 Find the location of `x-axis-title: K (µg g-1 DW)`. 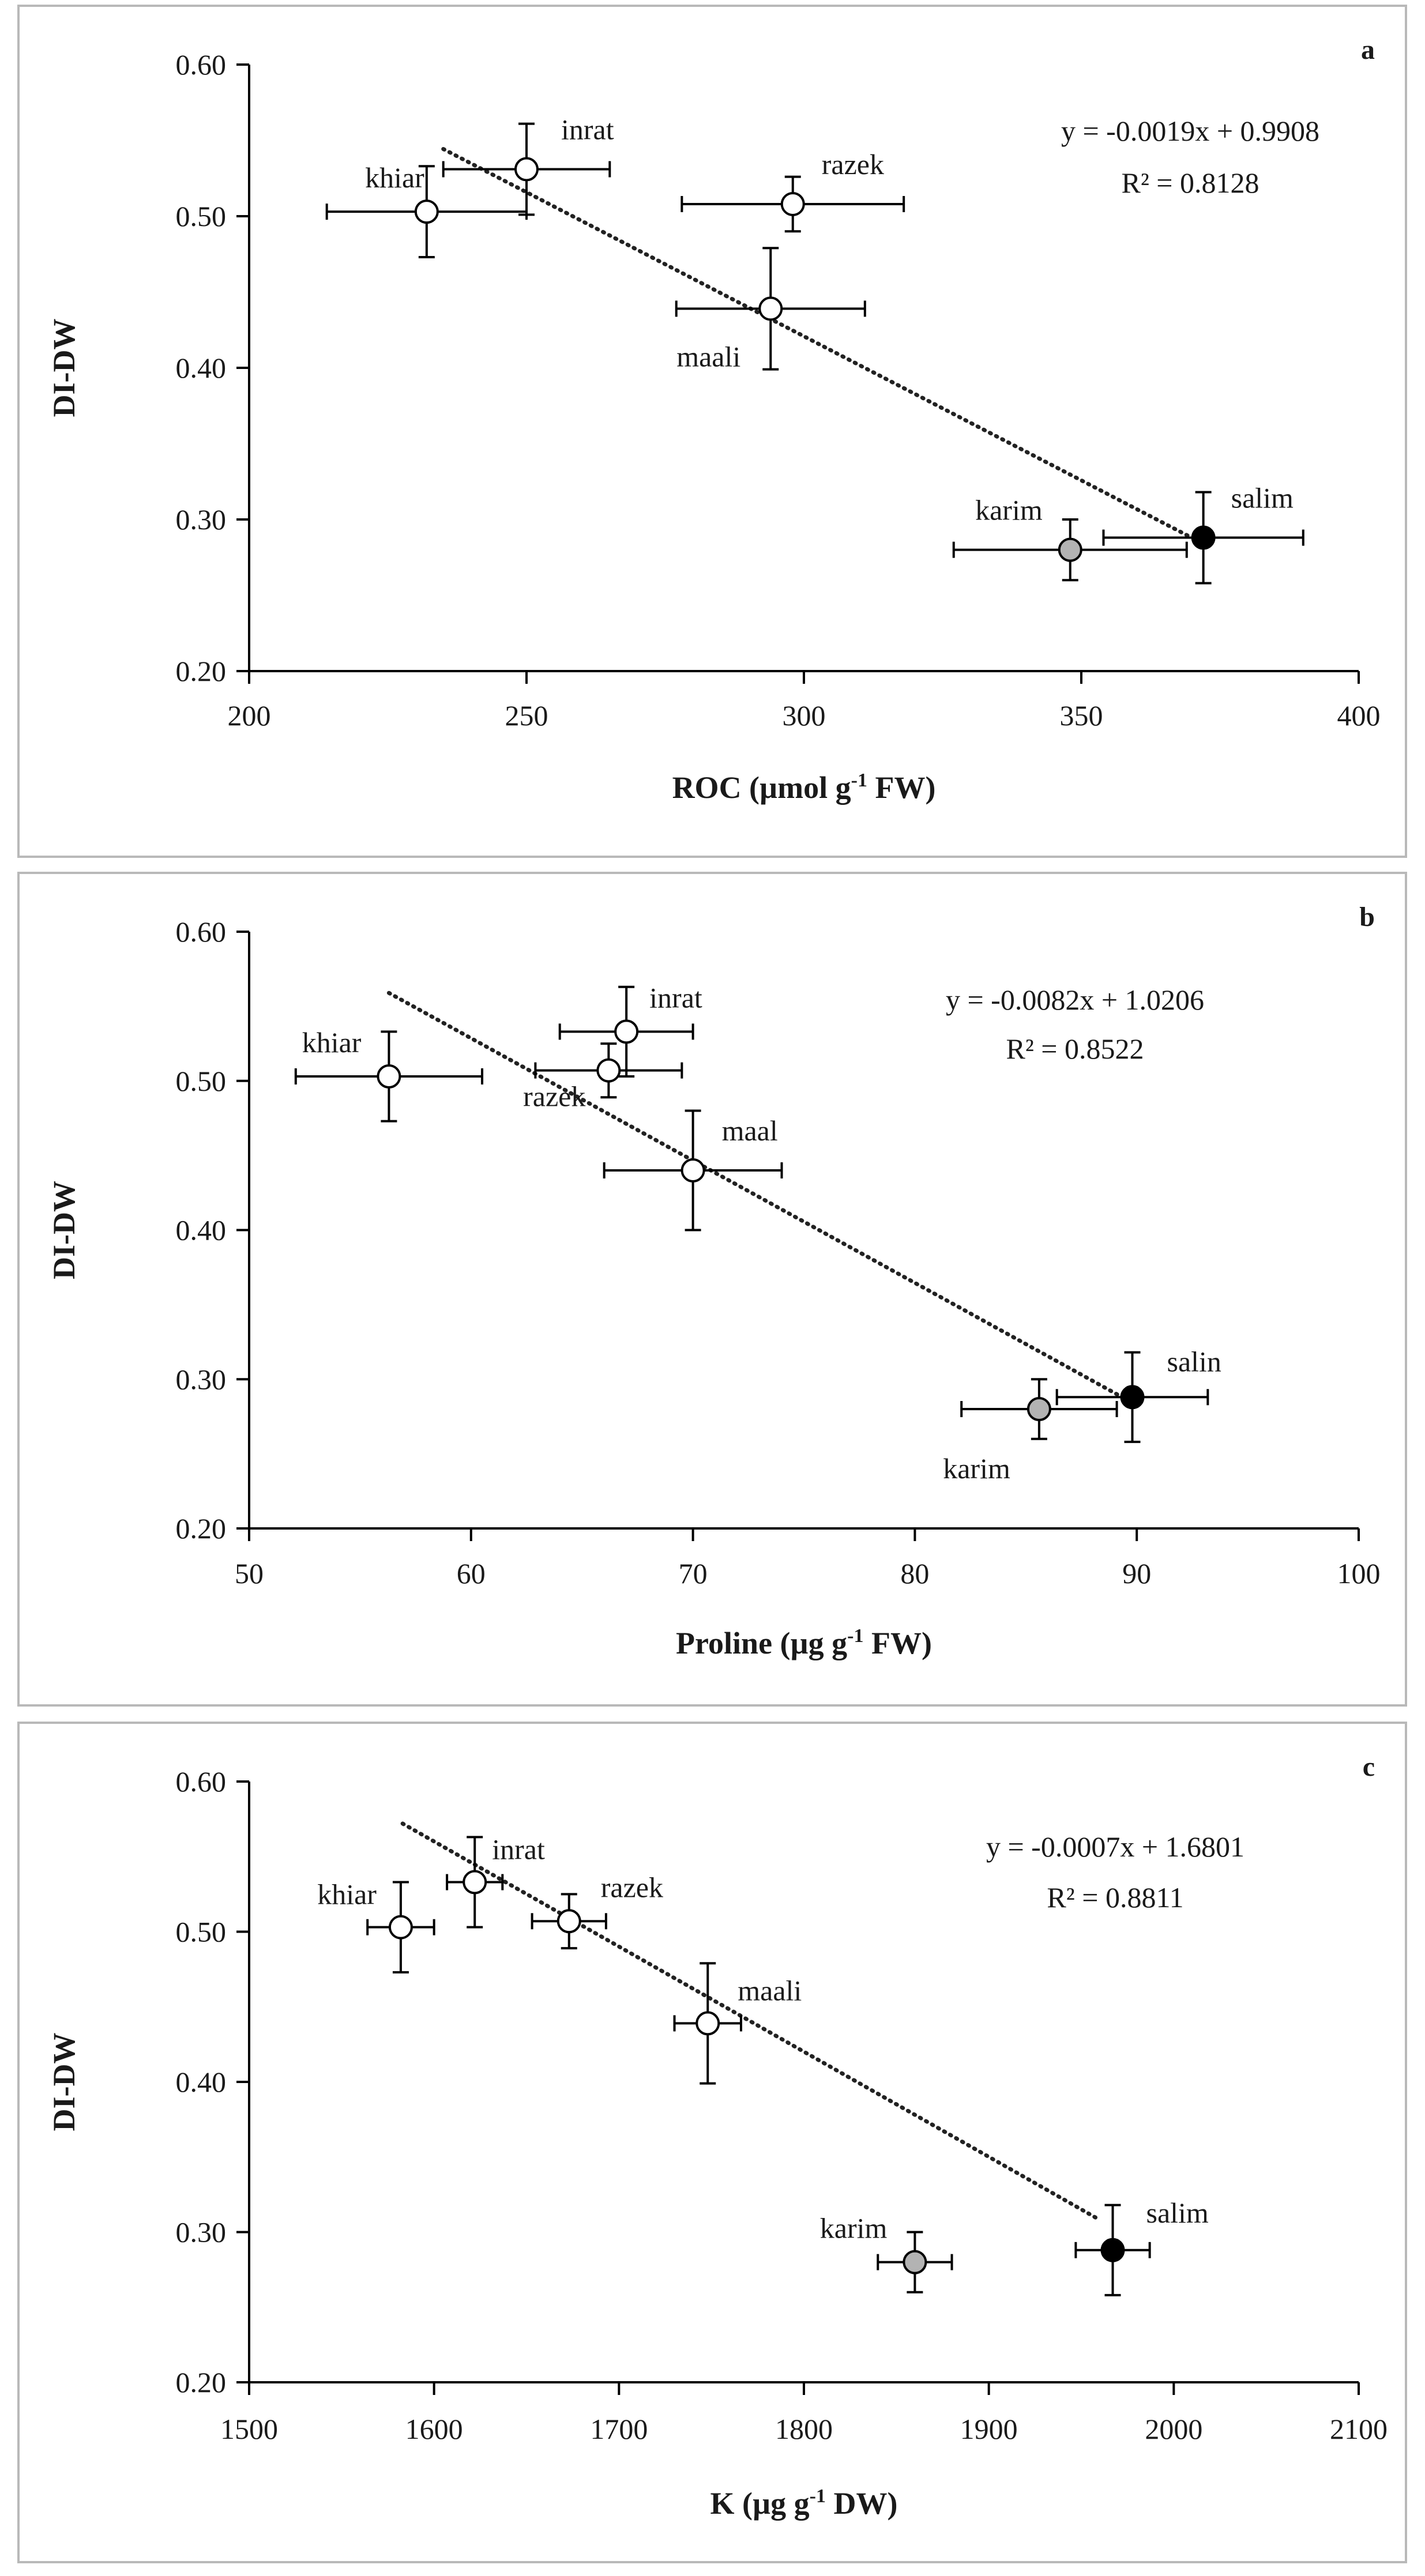

x-axis-title: K (µg g-1 DW) is located at coordinates (804, 2503).